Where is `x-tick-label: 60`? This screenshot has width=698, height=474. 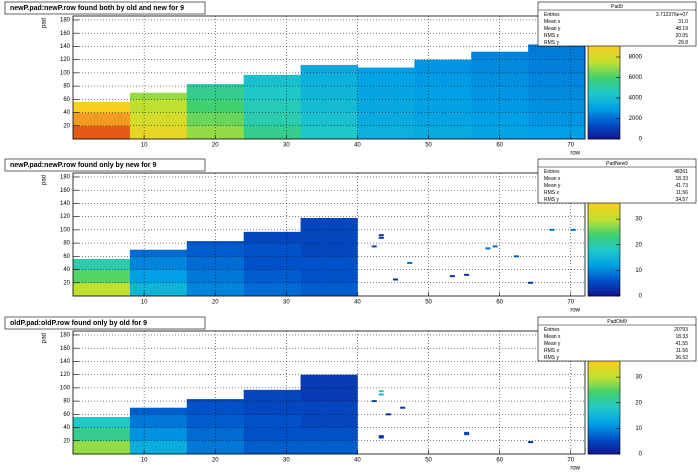
x-tick-label: 60 is located at coordinates (499, 303).